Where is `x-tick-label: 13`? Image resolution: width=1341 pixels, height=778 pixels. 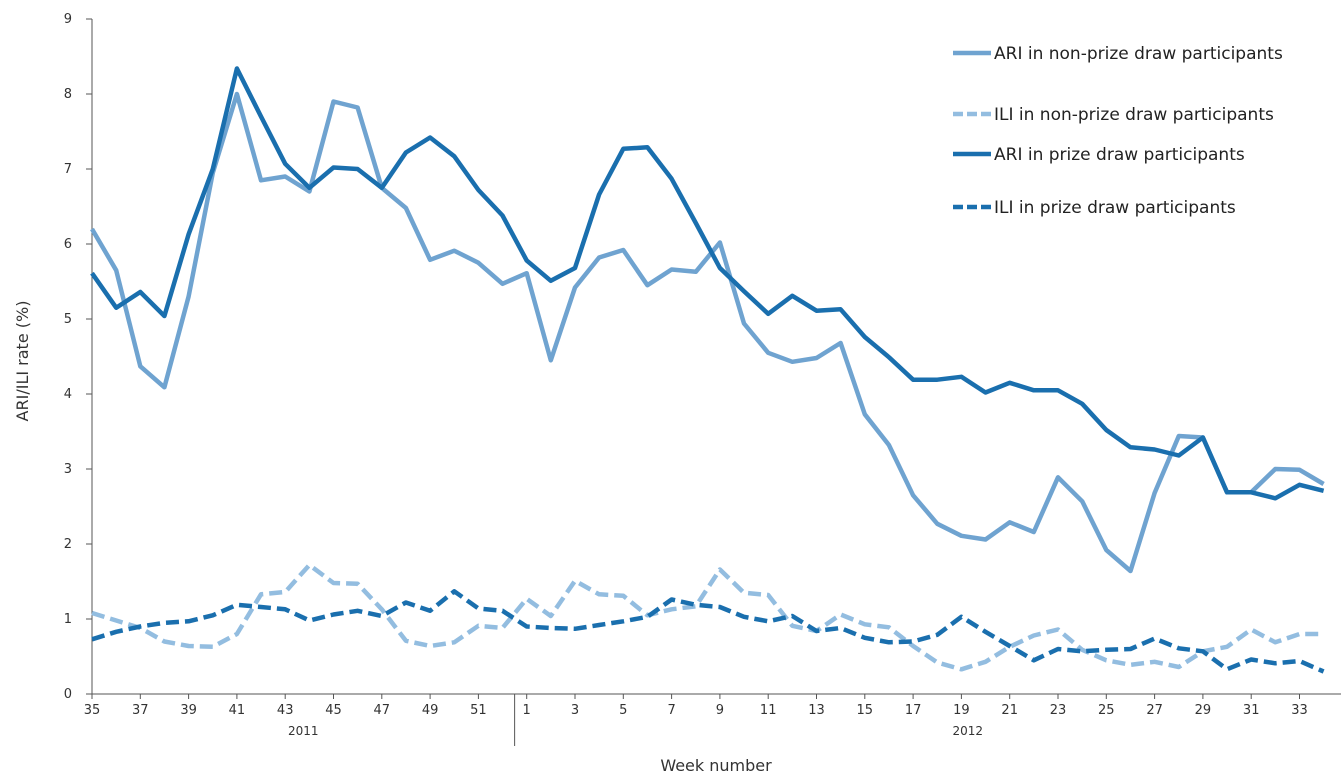 x-tick-label: 13 is located at coordinates (816, 710).